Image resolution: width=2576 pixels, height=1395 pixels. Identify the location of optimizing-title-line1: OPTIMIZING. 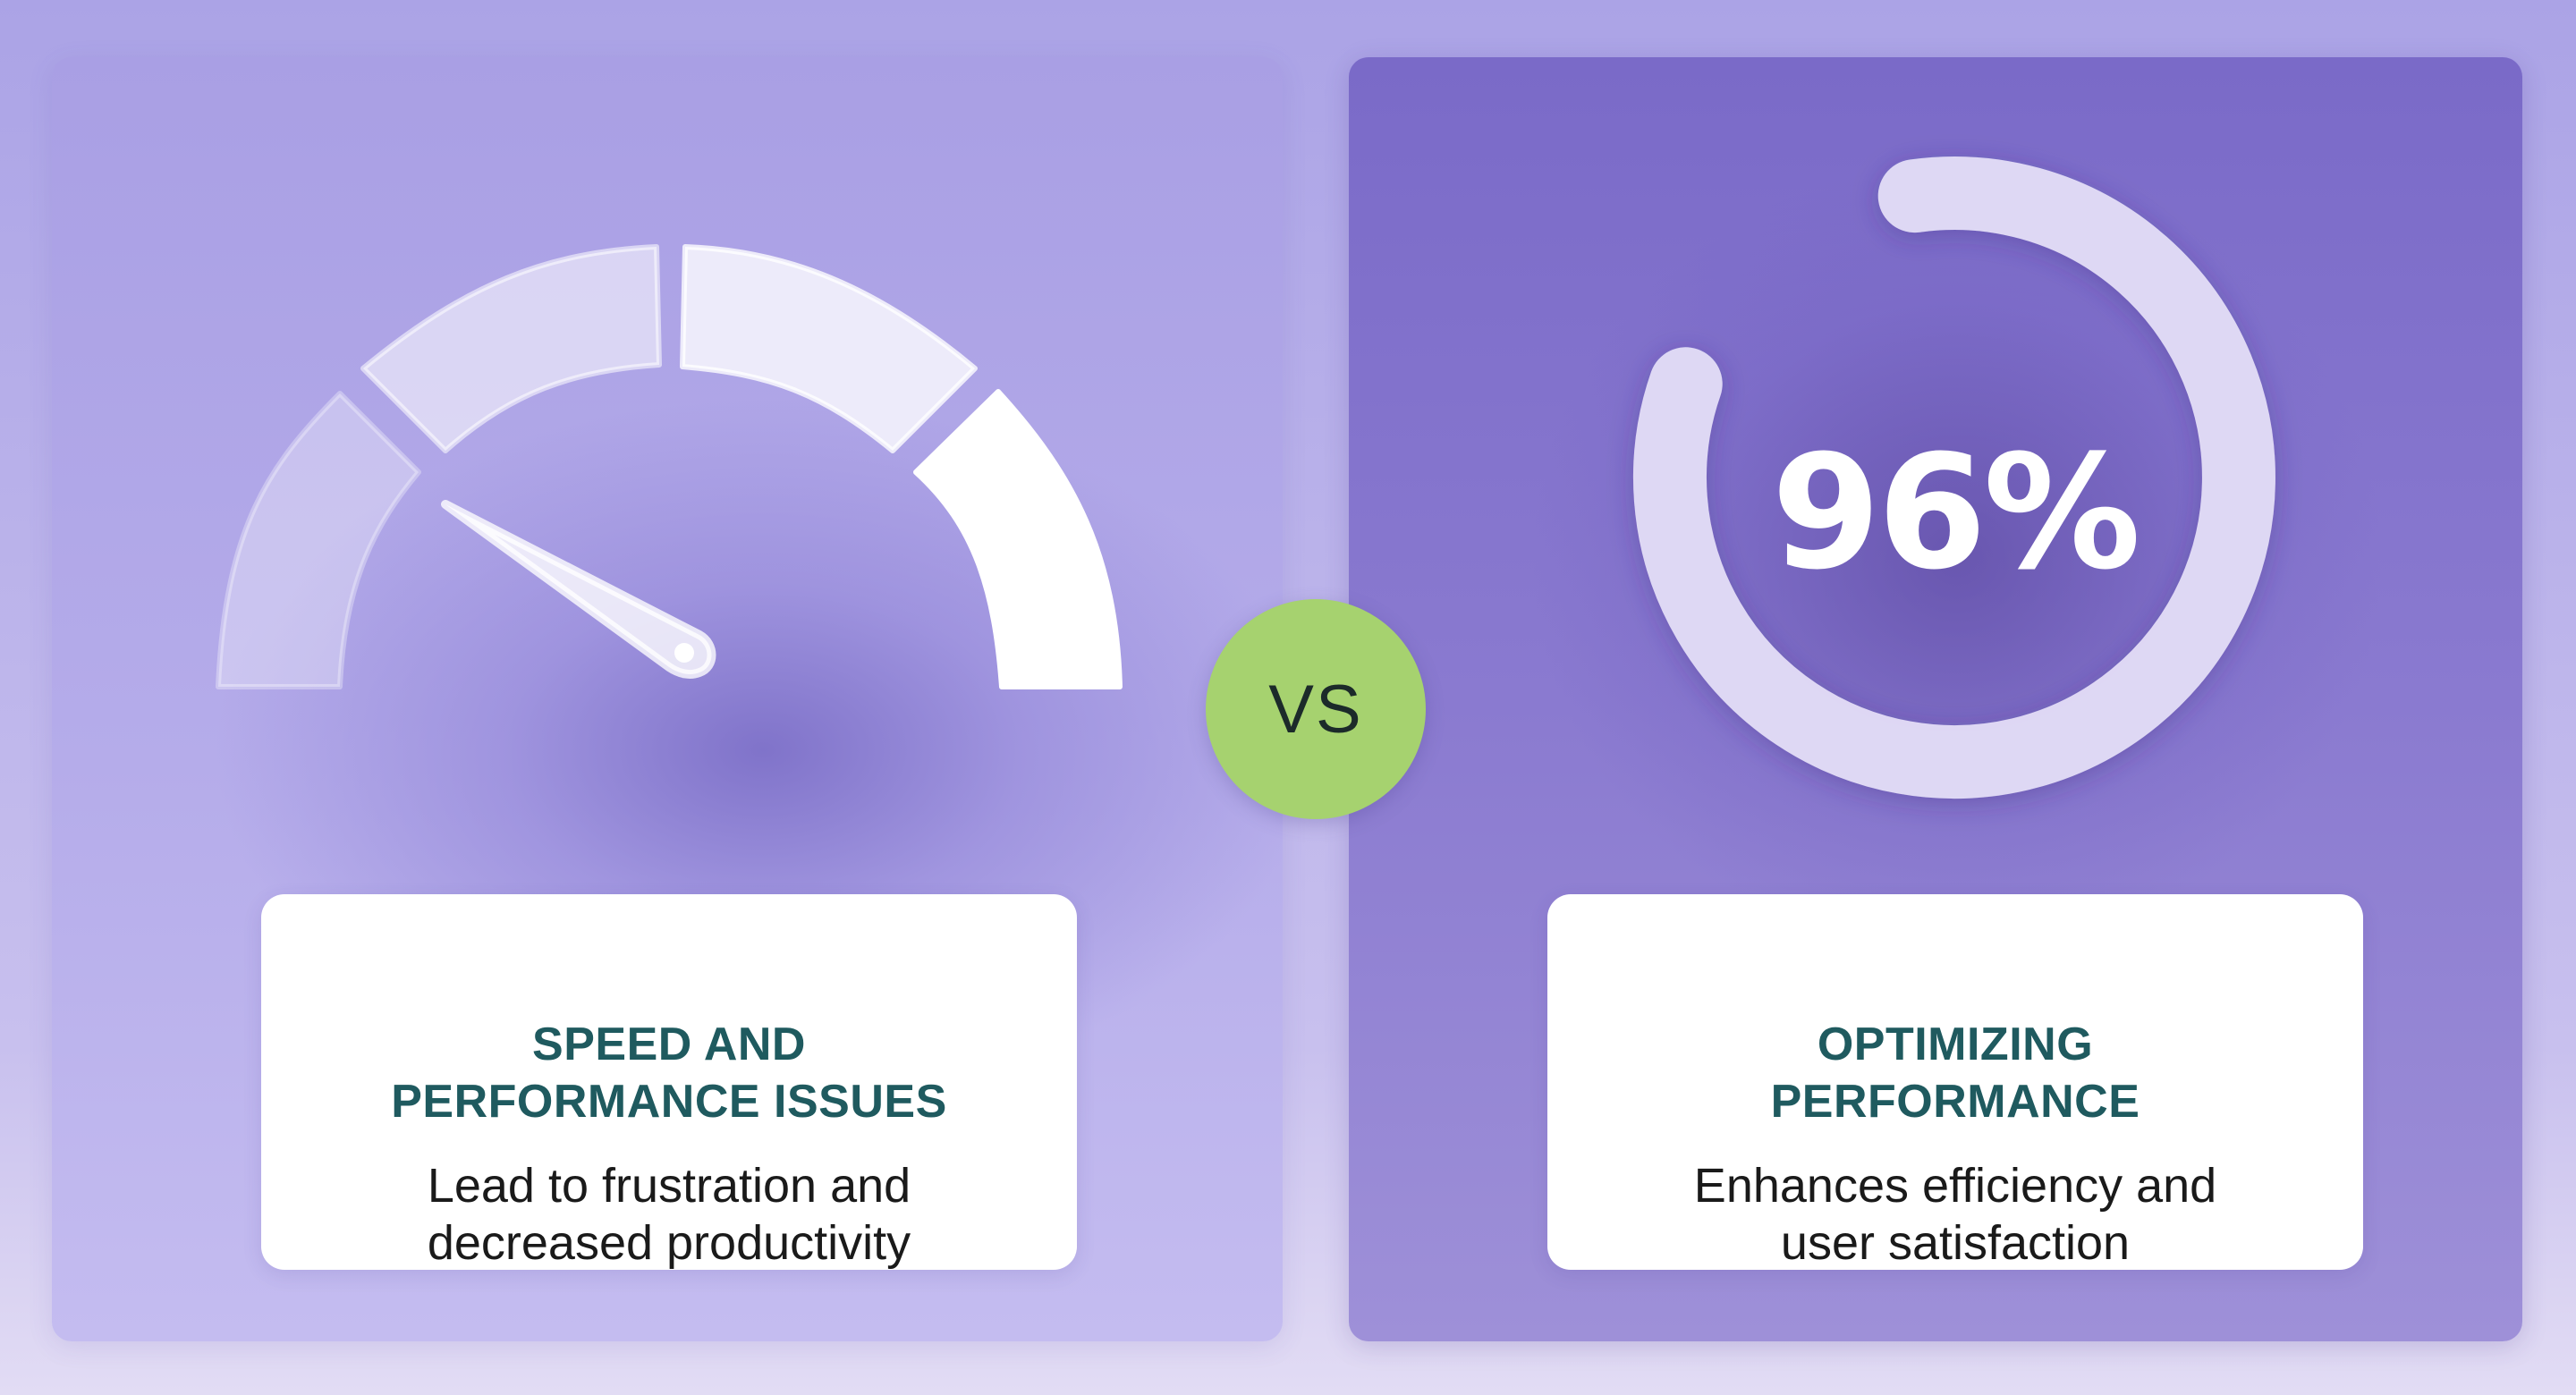
(1955, 1044).